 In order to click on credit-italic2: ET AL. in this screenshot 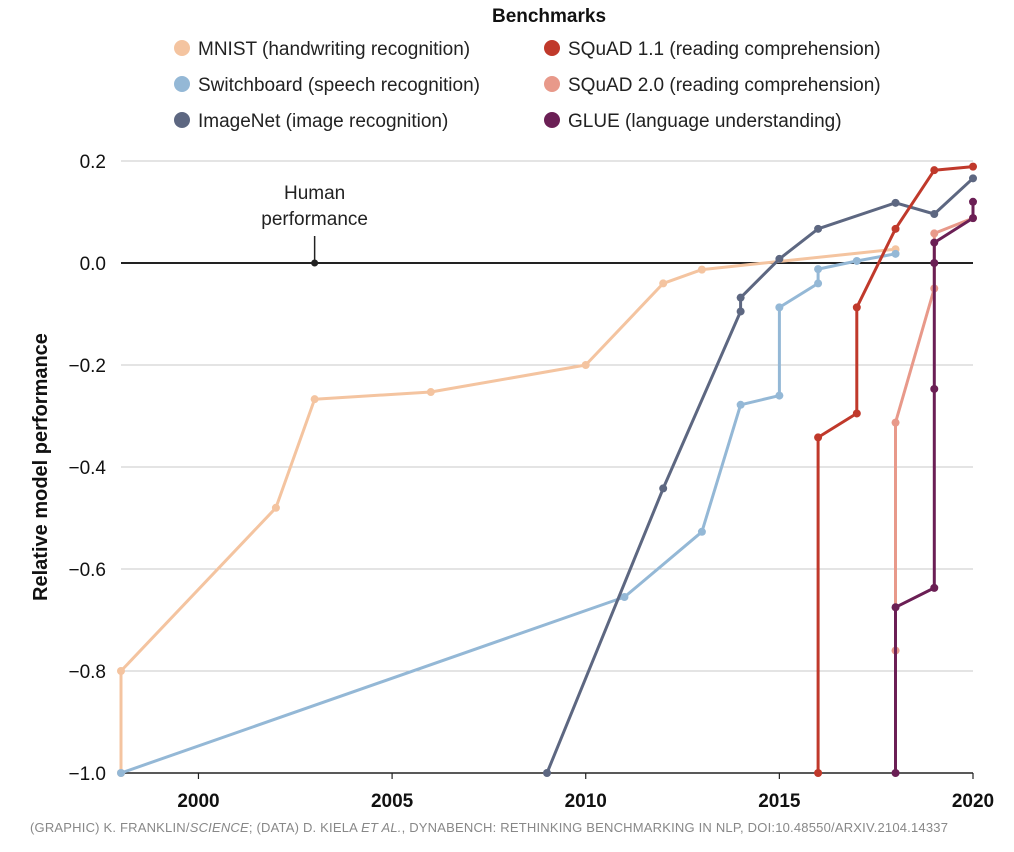, I will do `click(381, 827)`.